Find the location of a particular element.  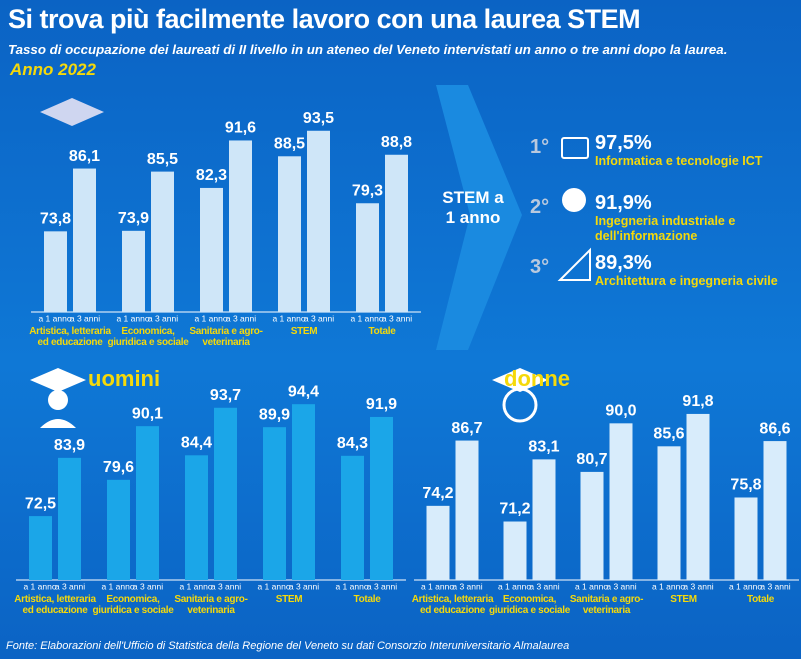

value-label: 86,6 is located at coordinates (774, 428).